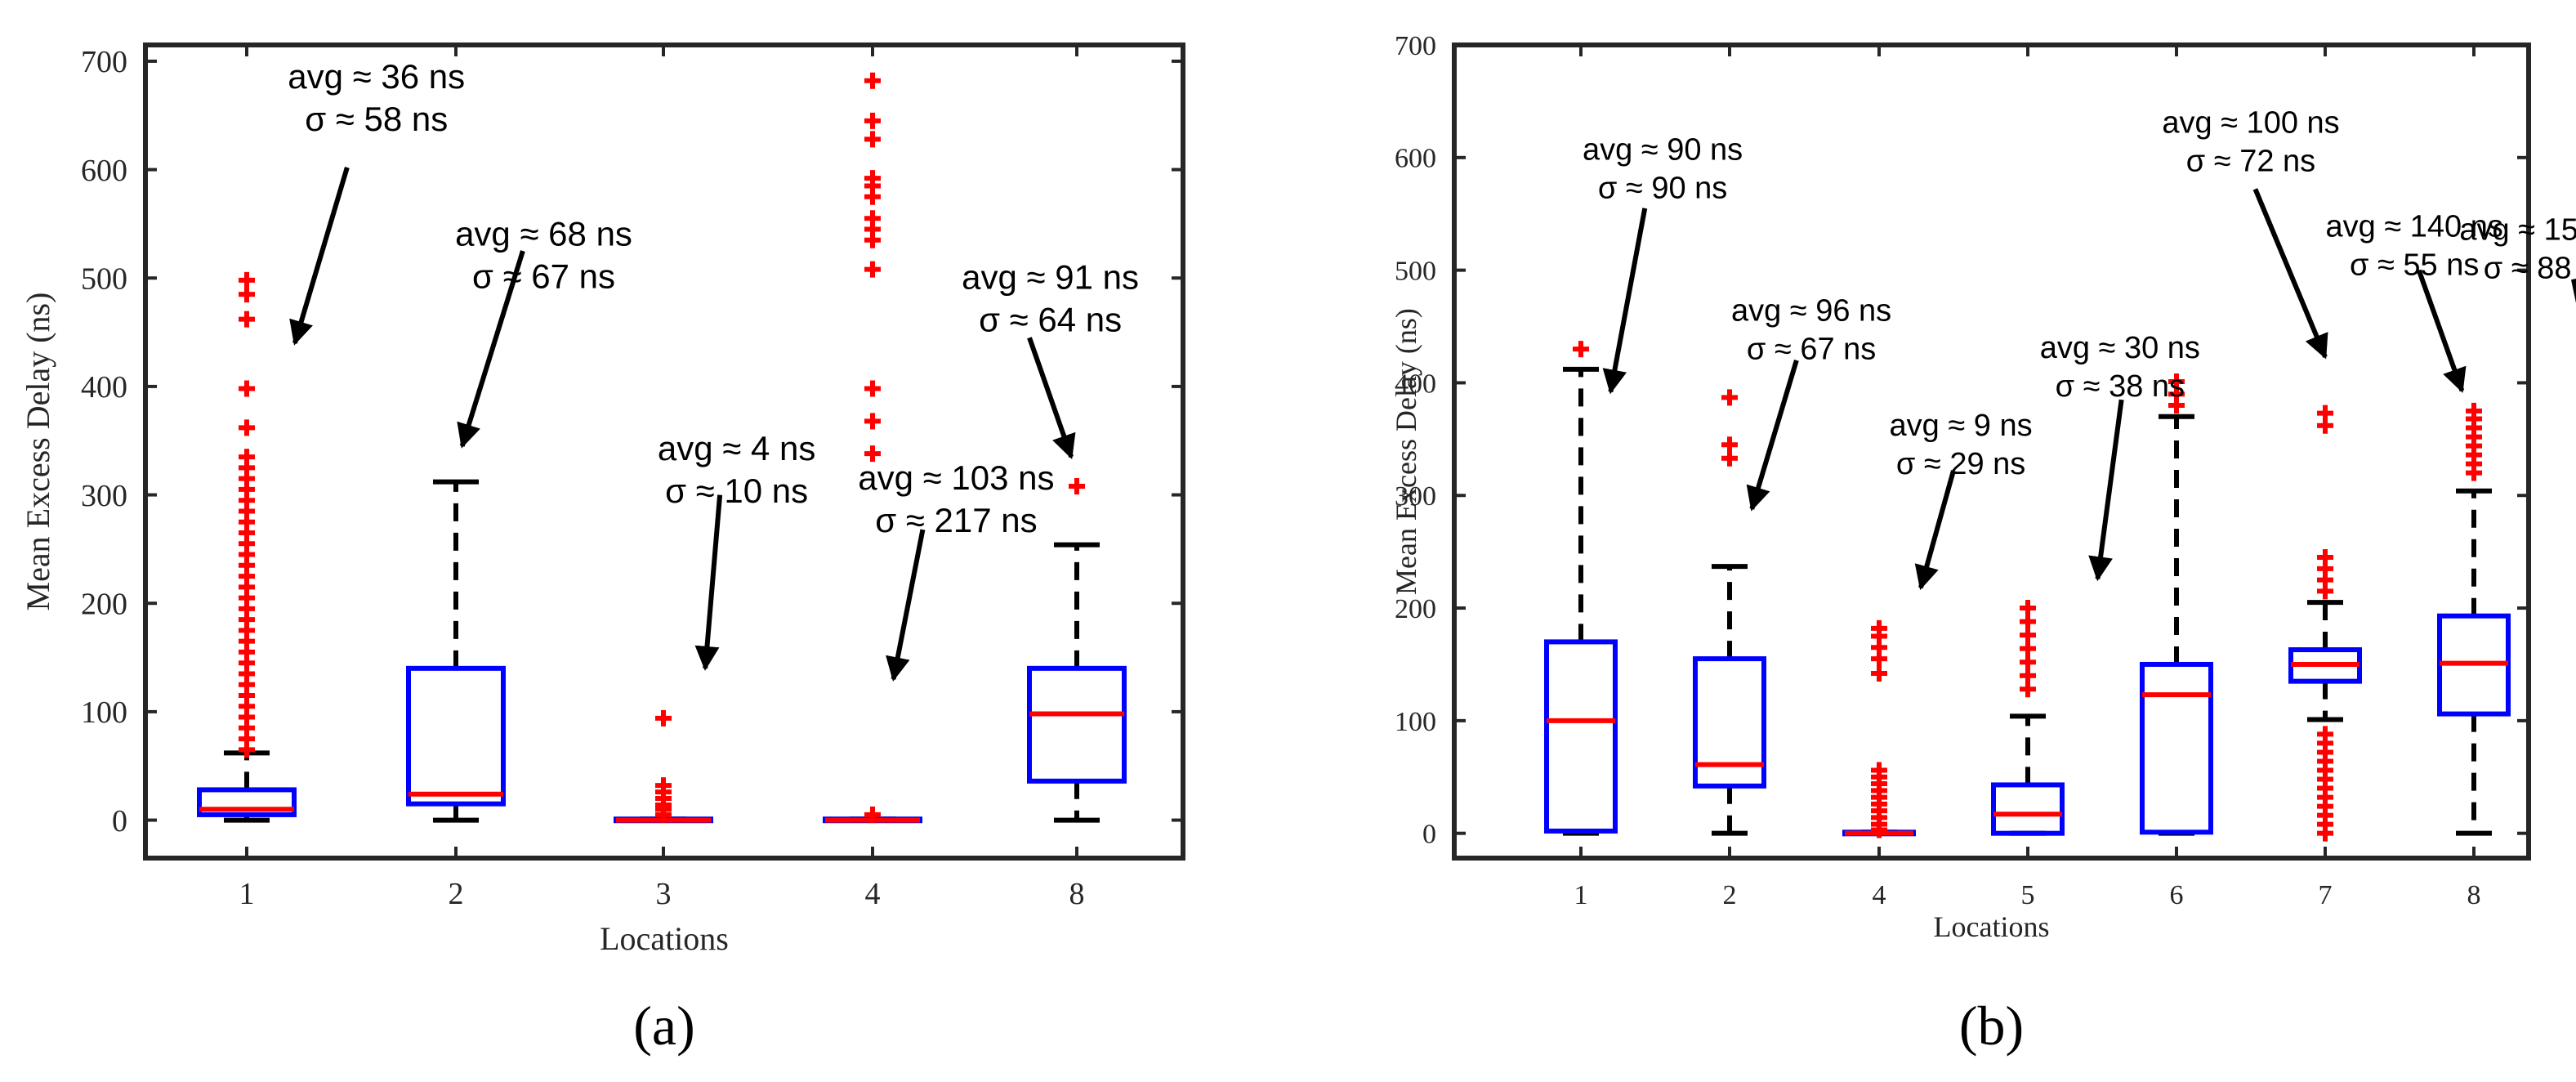  Describe the element at coordinates (2251, 161) in the screenshot. I see `annotation-sigma: σ ≈ 72 ns` at that location.